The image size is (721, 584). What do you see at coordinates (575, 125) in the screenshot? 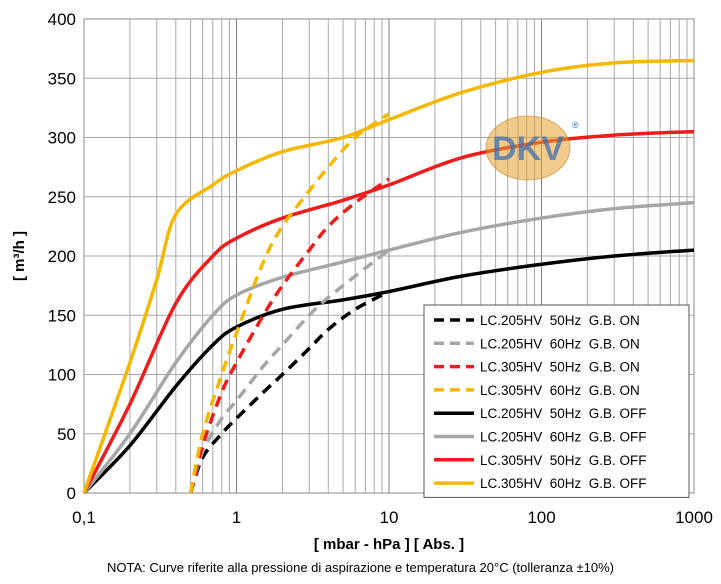
I see `logo-reg-mark: ®` at bounding box center [575, 125].